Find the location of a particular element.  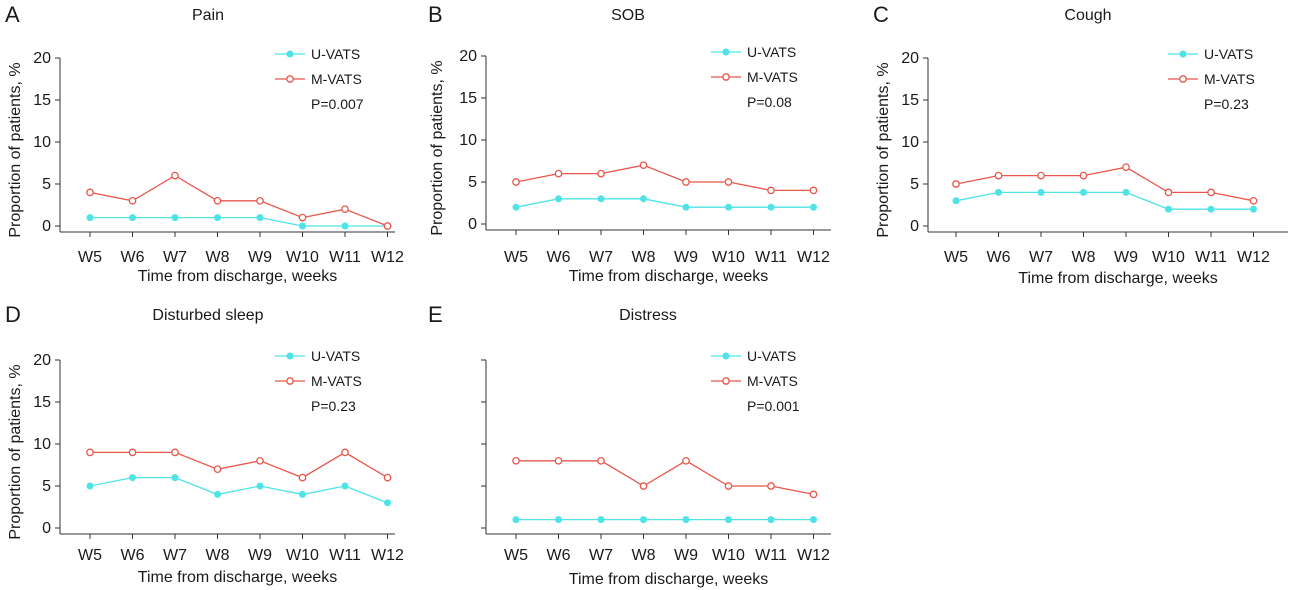

panel-letter: B is located at coordinates (435, 14).